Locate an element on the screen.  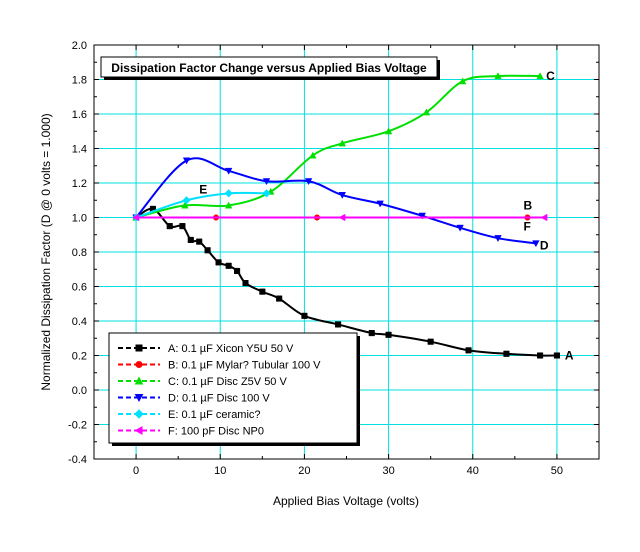
series-end-label-e: E is located at coordinates (203, 189).